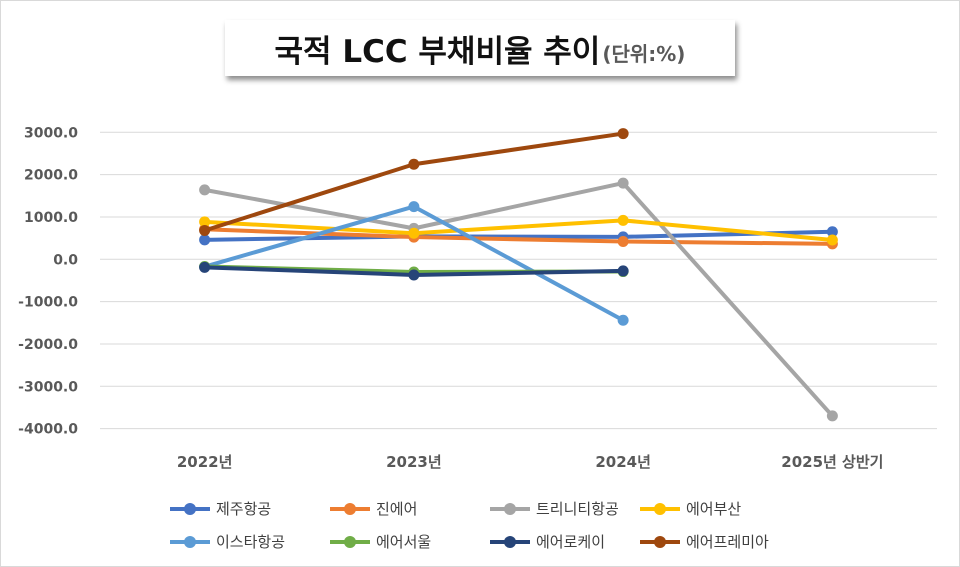 Image resolution: width=960 pixels, height=567 pixels. Describe the element at coordinates (577, 509) in the screenshot. I see `legend-label: 트리니티항공` at that location.